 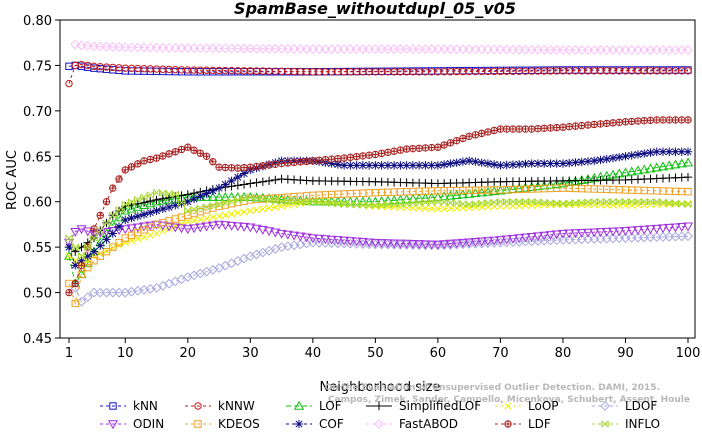 I want to click on y-tick-label: 0.50, so click(x=37, y=294).